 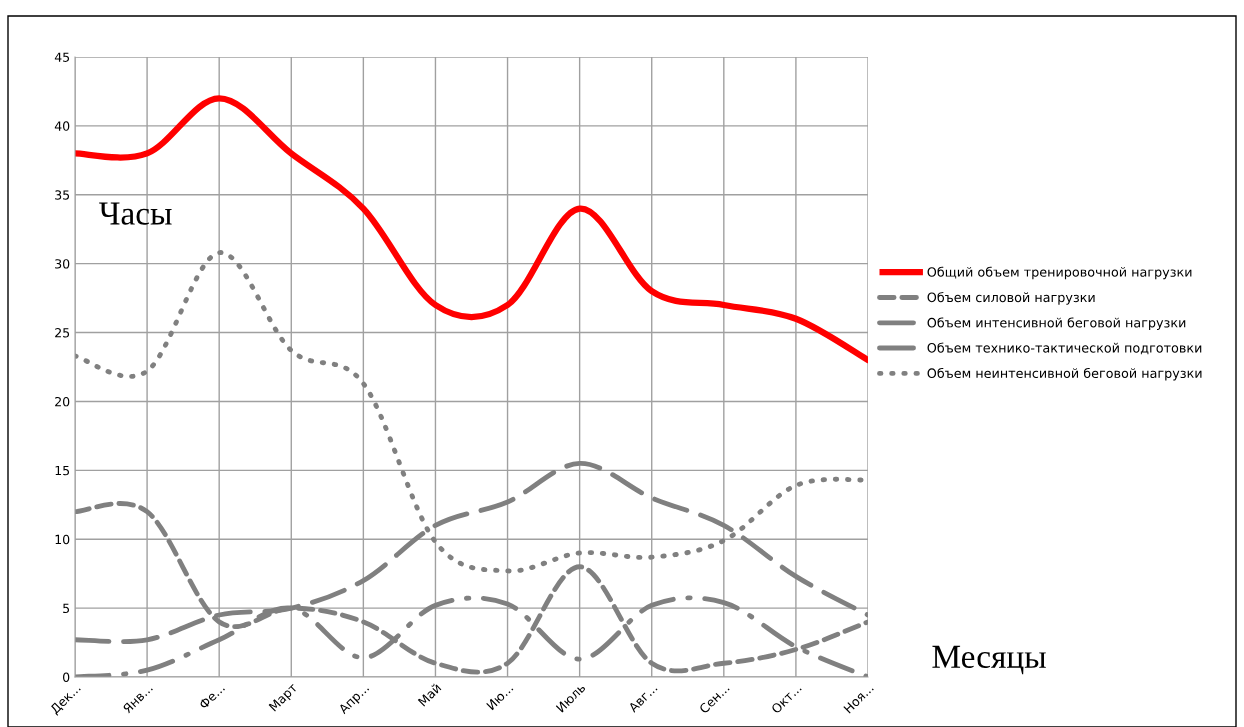 What do you see at coordinates (62, 264) in the screenshot?
I see `y-tick-label: 30` at bounding box center [62, 264].